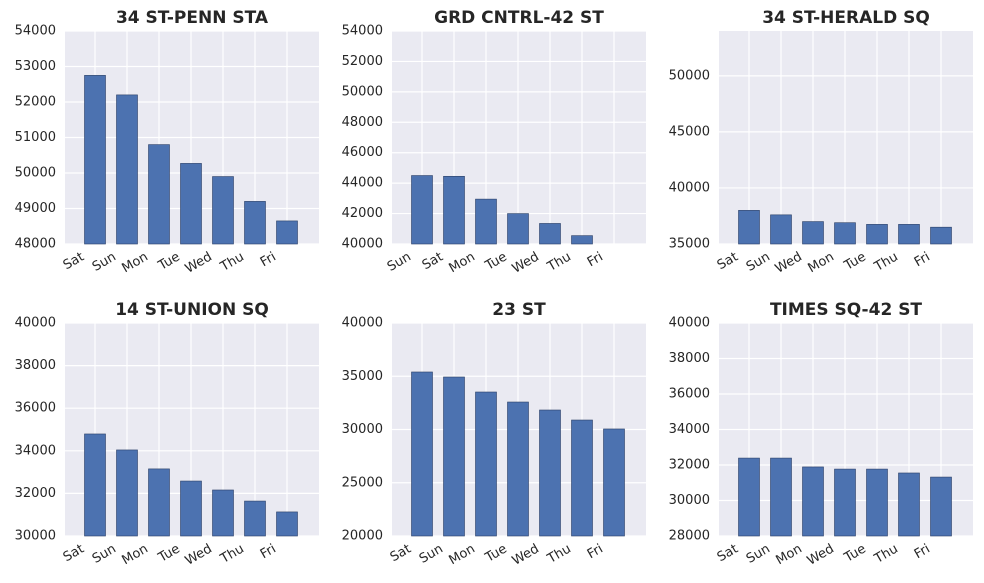 The image size is (984, 583). What do you see at coordinates (689, 429) in the screenshot?
I see `y-tick-label: 34000` at bounding box center [689, 429].